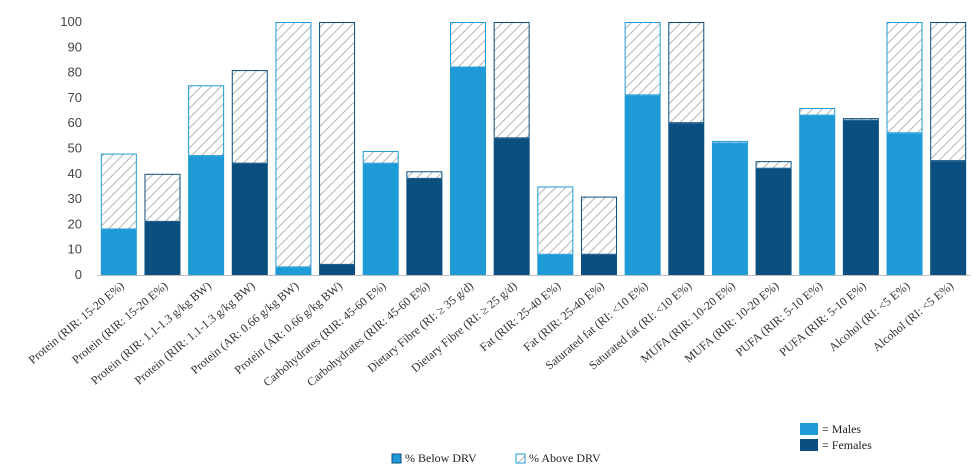 The width and height of the screenshot is (974, 464). Describe the element at coordinates (75, 148) in the screenshot. I see `y-tick-label: 50` at that location.